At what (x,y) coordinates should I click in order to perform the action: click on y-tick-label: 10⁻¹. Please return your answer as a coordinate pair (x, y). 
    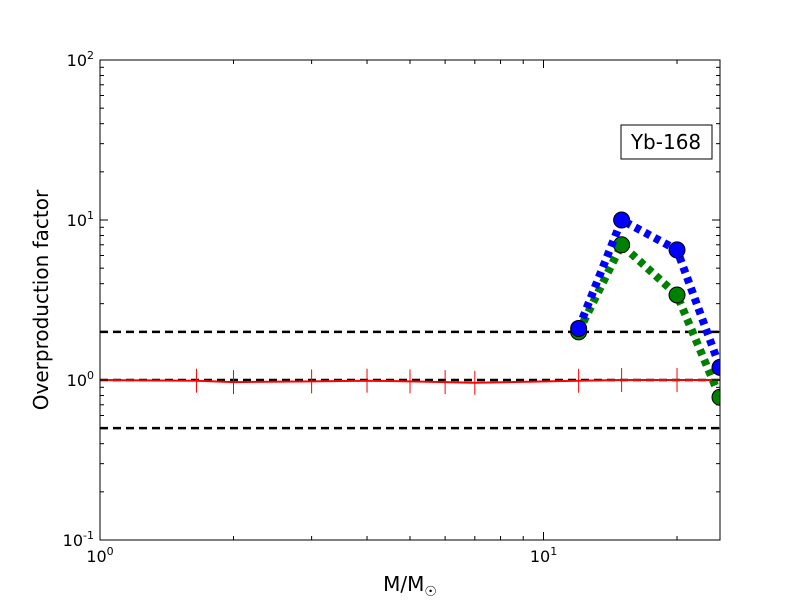
    Looking at the image, I should click on (78, 539).